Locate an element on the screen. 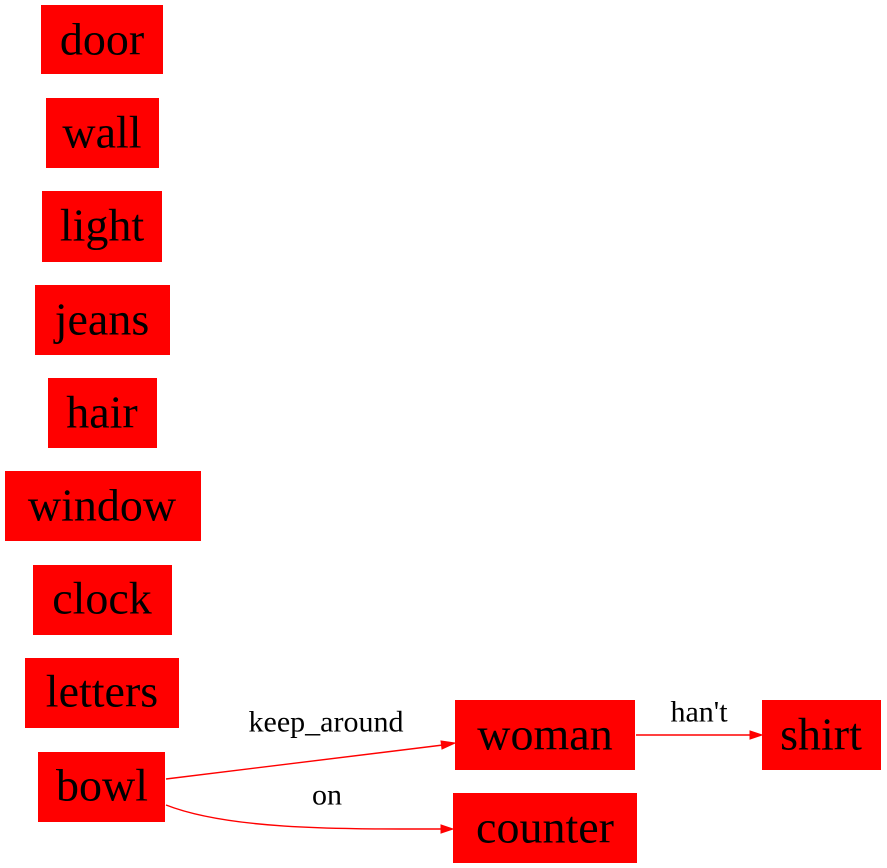 This screenshot has height=868, width=887. node-woman-box is located at coordinates (545, 735).